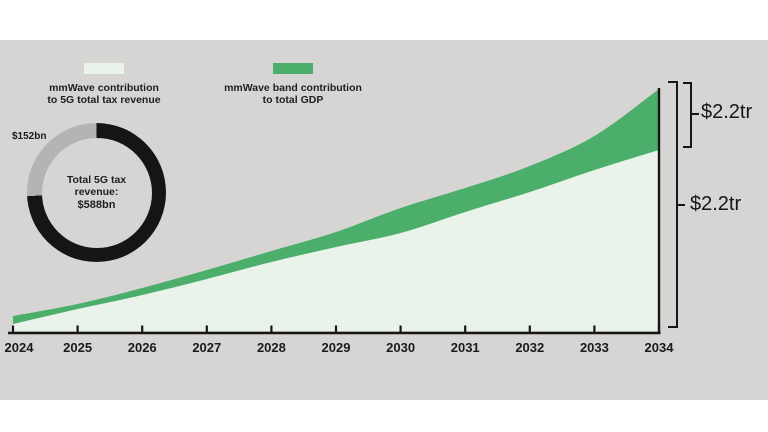  What do you see at coordinates (529, 347) in the screenshot?
I see `x-axis-year-label: 2032` at bounding box center [529, 347].